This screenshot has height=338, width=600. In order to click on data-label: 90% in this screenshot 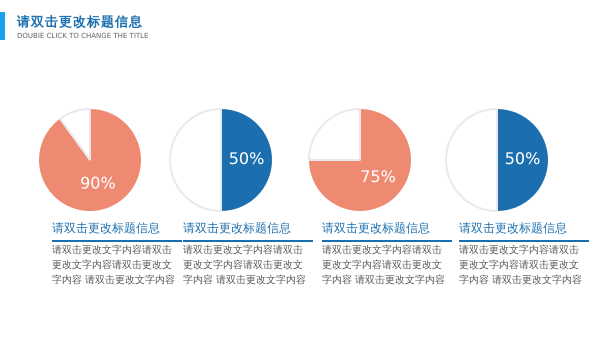, I will do `click(98, 182)`.